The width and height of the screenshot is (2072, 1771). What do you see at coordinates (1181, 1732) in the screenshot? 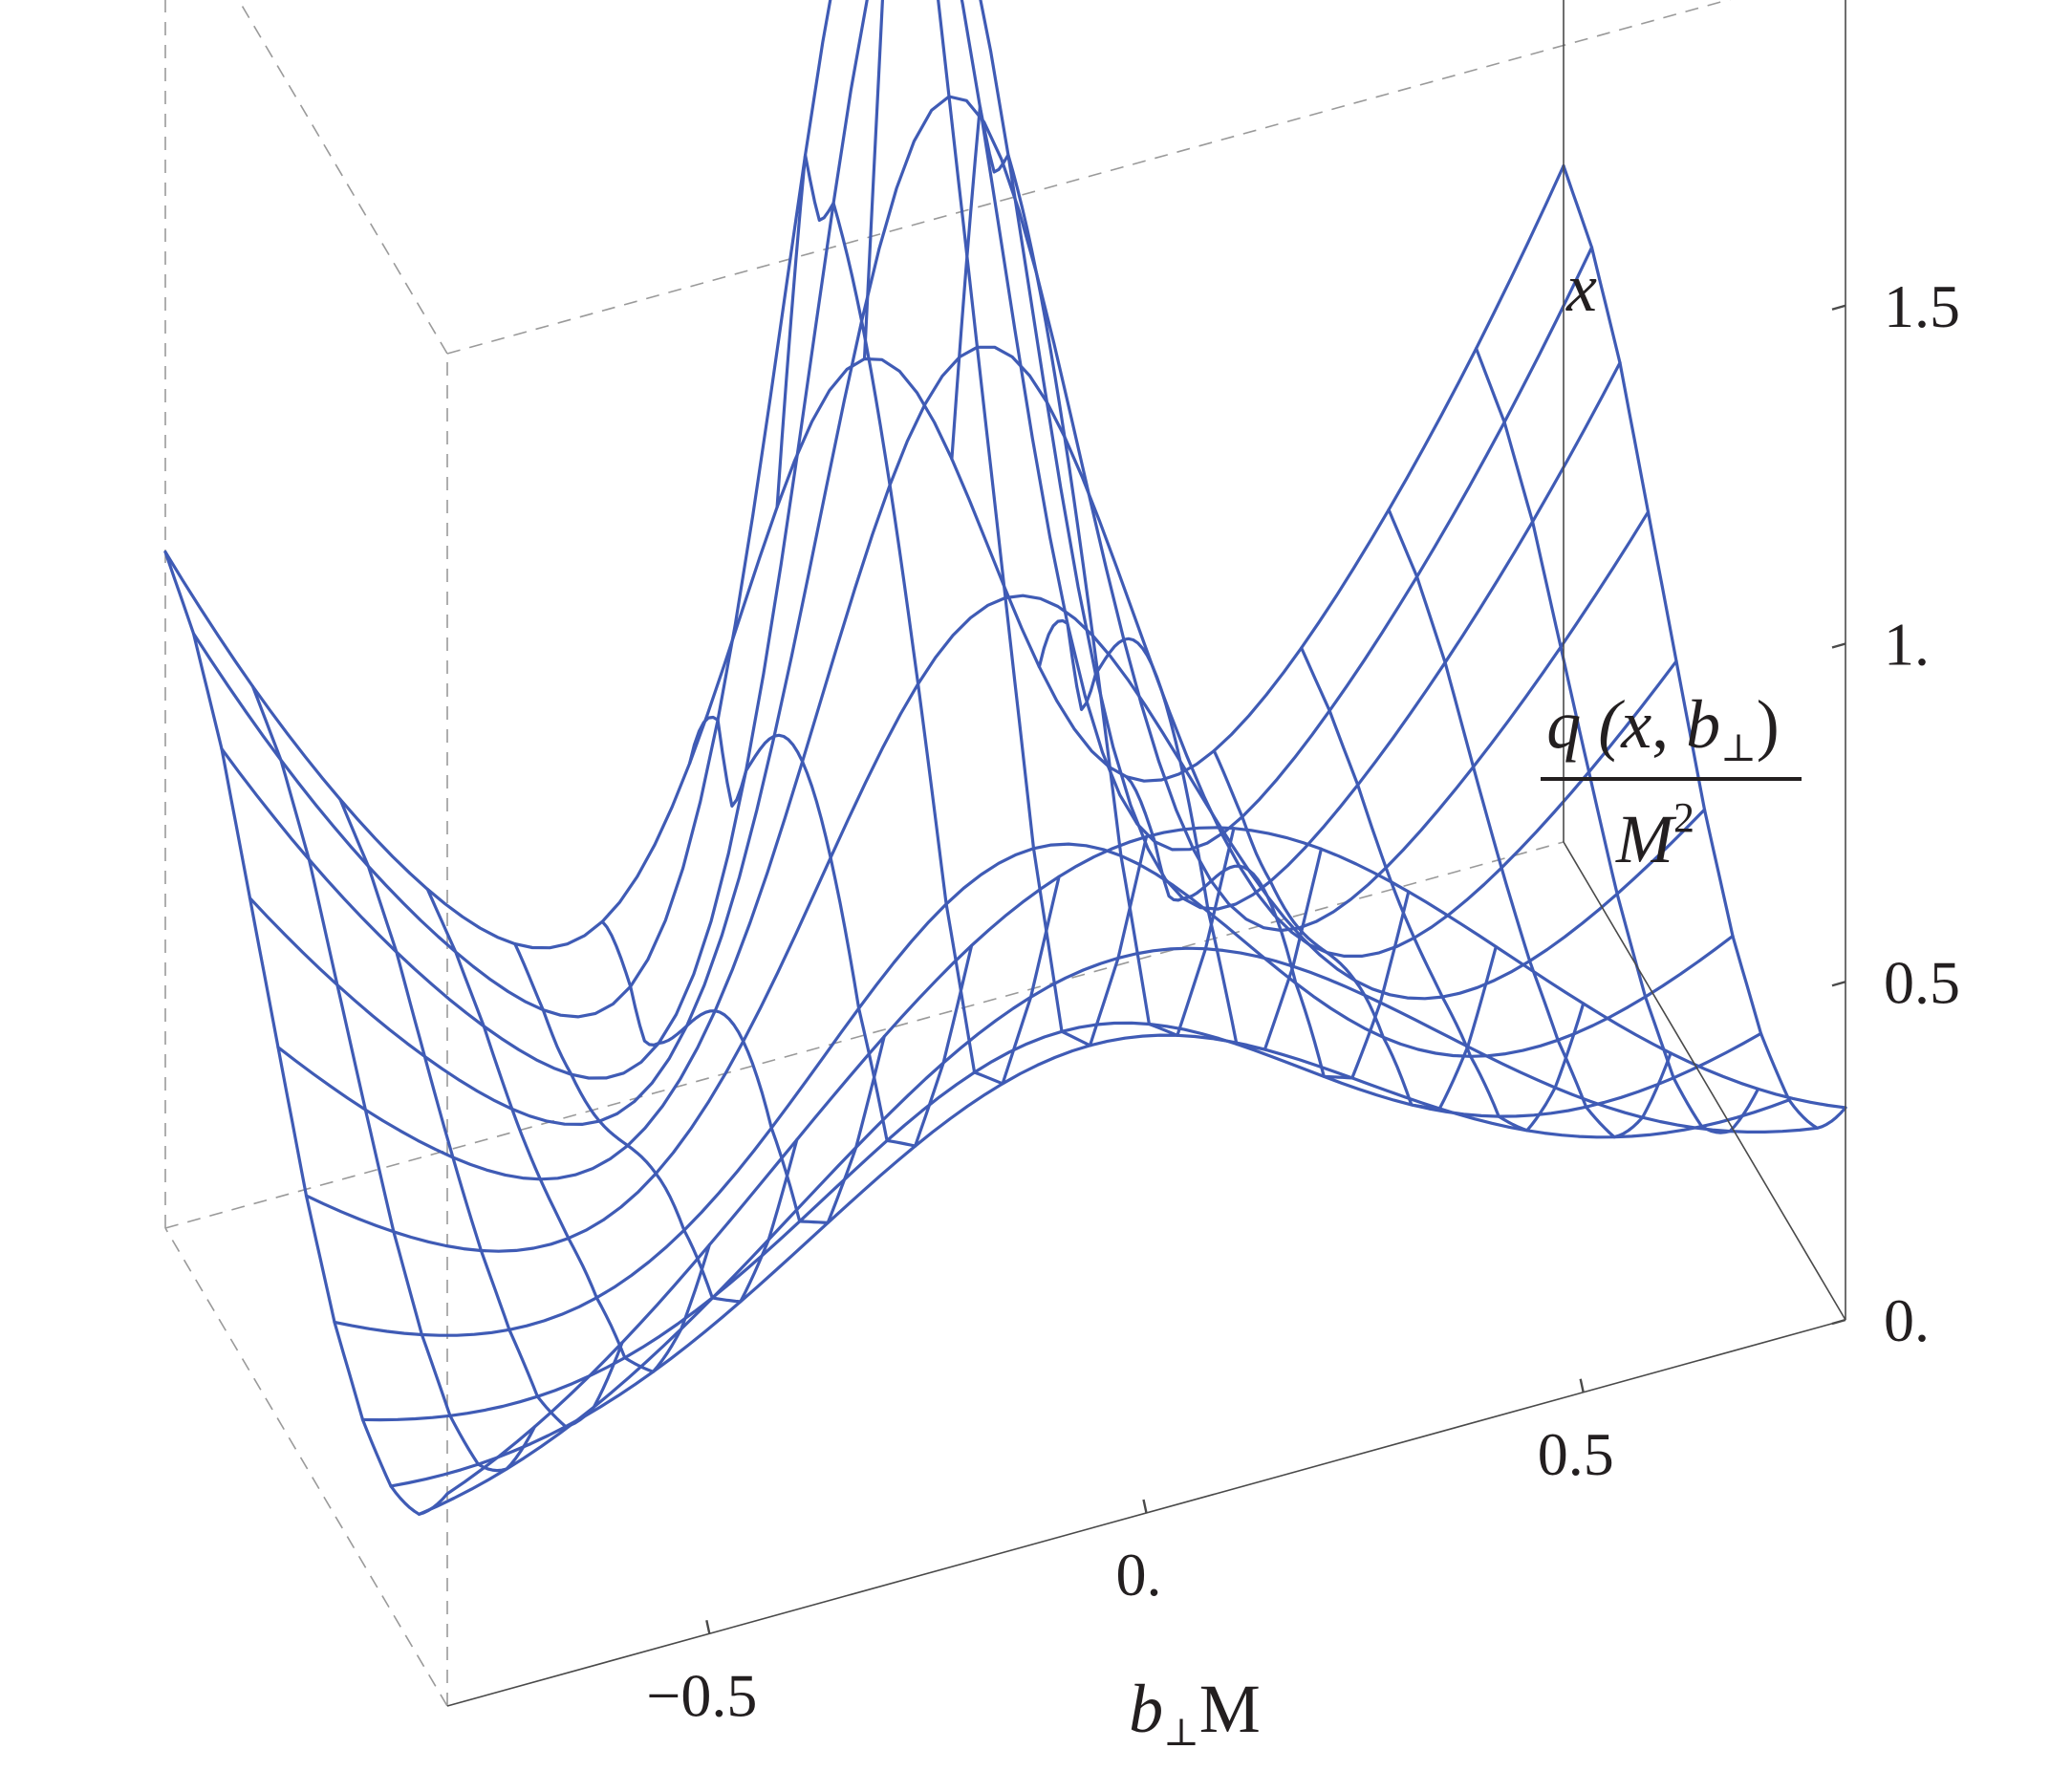
I see `b-axis-label-sub: ⊥` at bounding box center [1181, 1732].